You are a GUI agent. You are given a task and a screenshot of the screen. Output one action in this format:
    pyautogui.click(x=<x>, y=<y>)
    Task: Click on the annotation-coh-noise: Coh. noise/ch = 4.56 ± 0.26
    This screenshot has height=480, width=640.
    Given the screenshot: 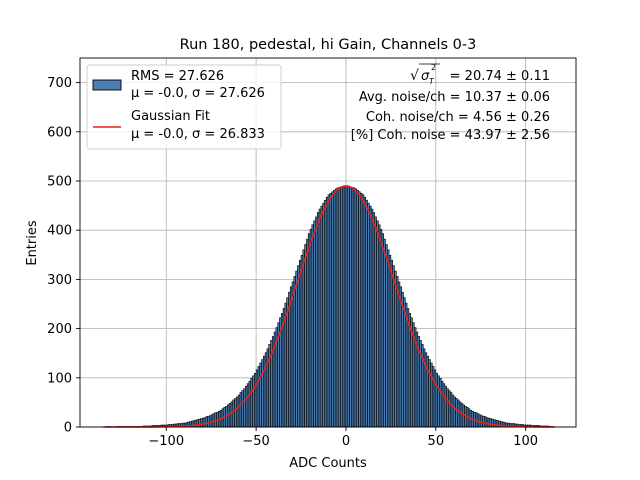 What is the action you would take?
    pyautogui.click(x=458, y=117)
    